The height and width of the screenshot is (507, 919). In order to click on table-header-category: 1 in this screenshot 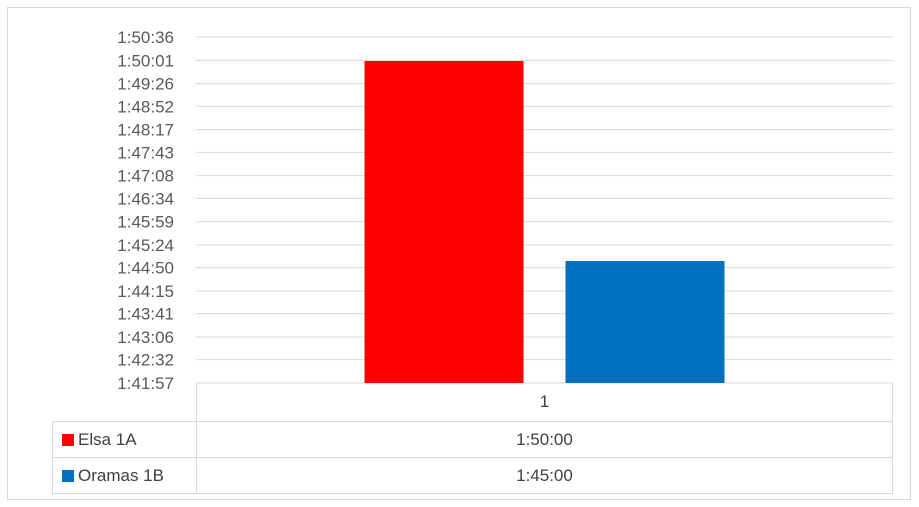, I will do `click(544, 401)`.